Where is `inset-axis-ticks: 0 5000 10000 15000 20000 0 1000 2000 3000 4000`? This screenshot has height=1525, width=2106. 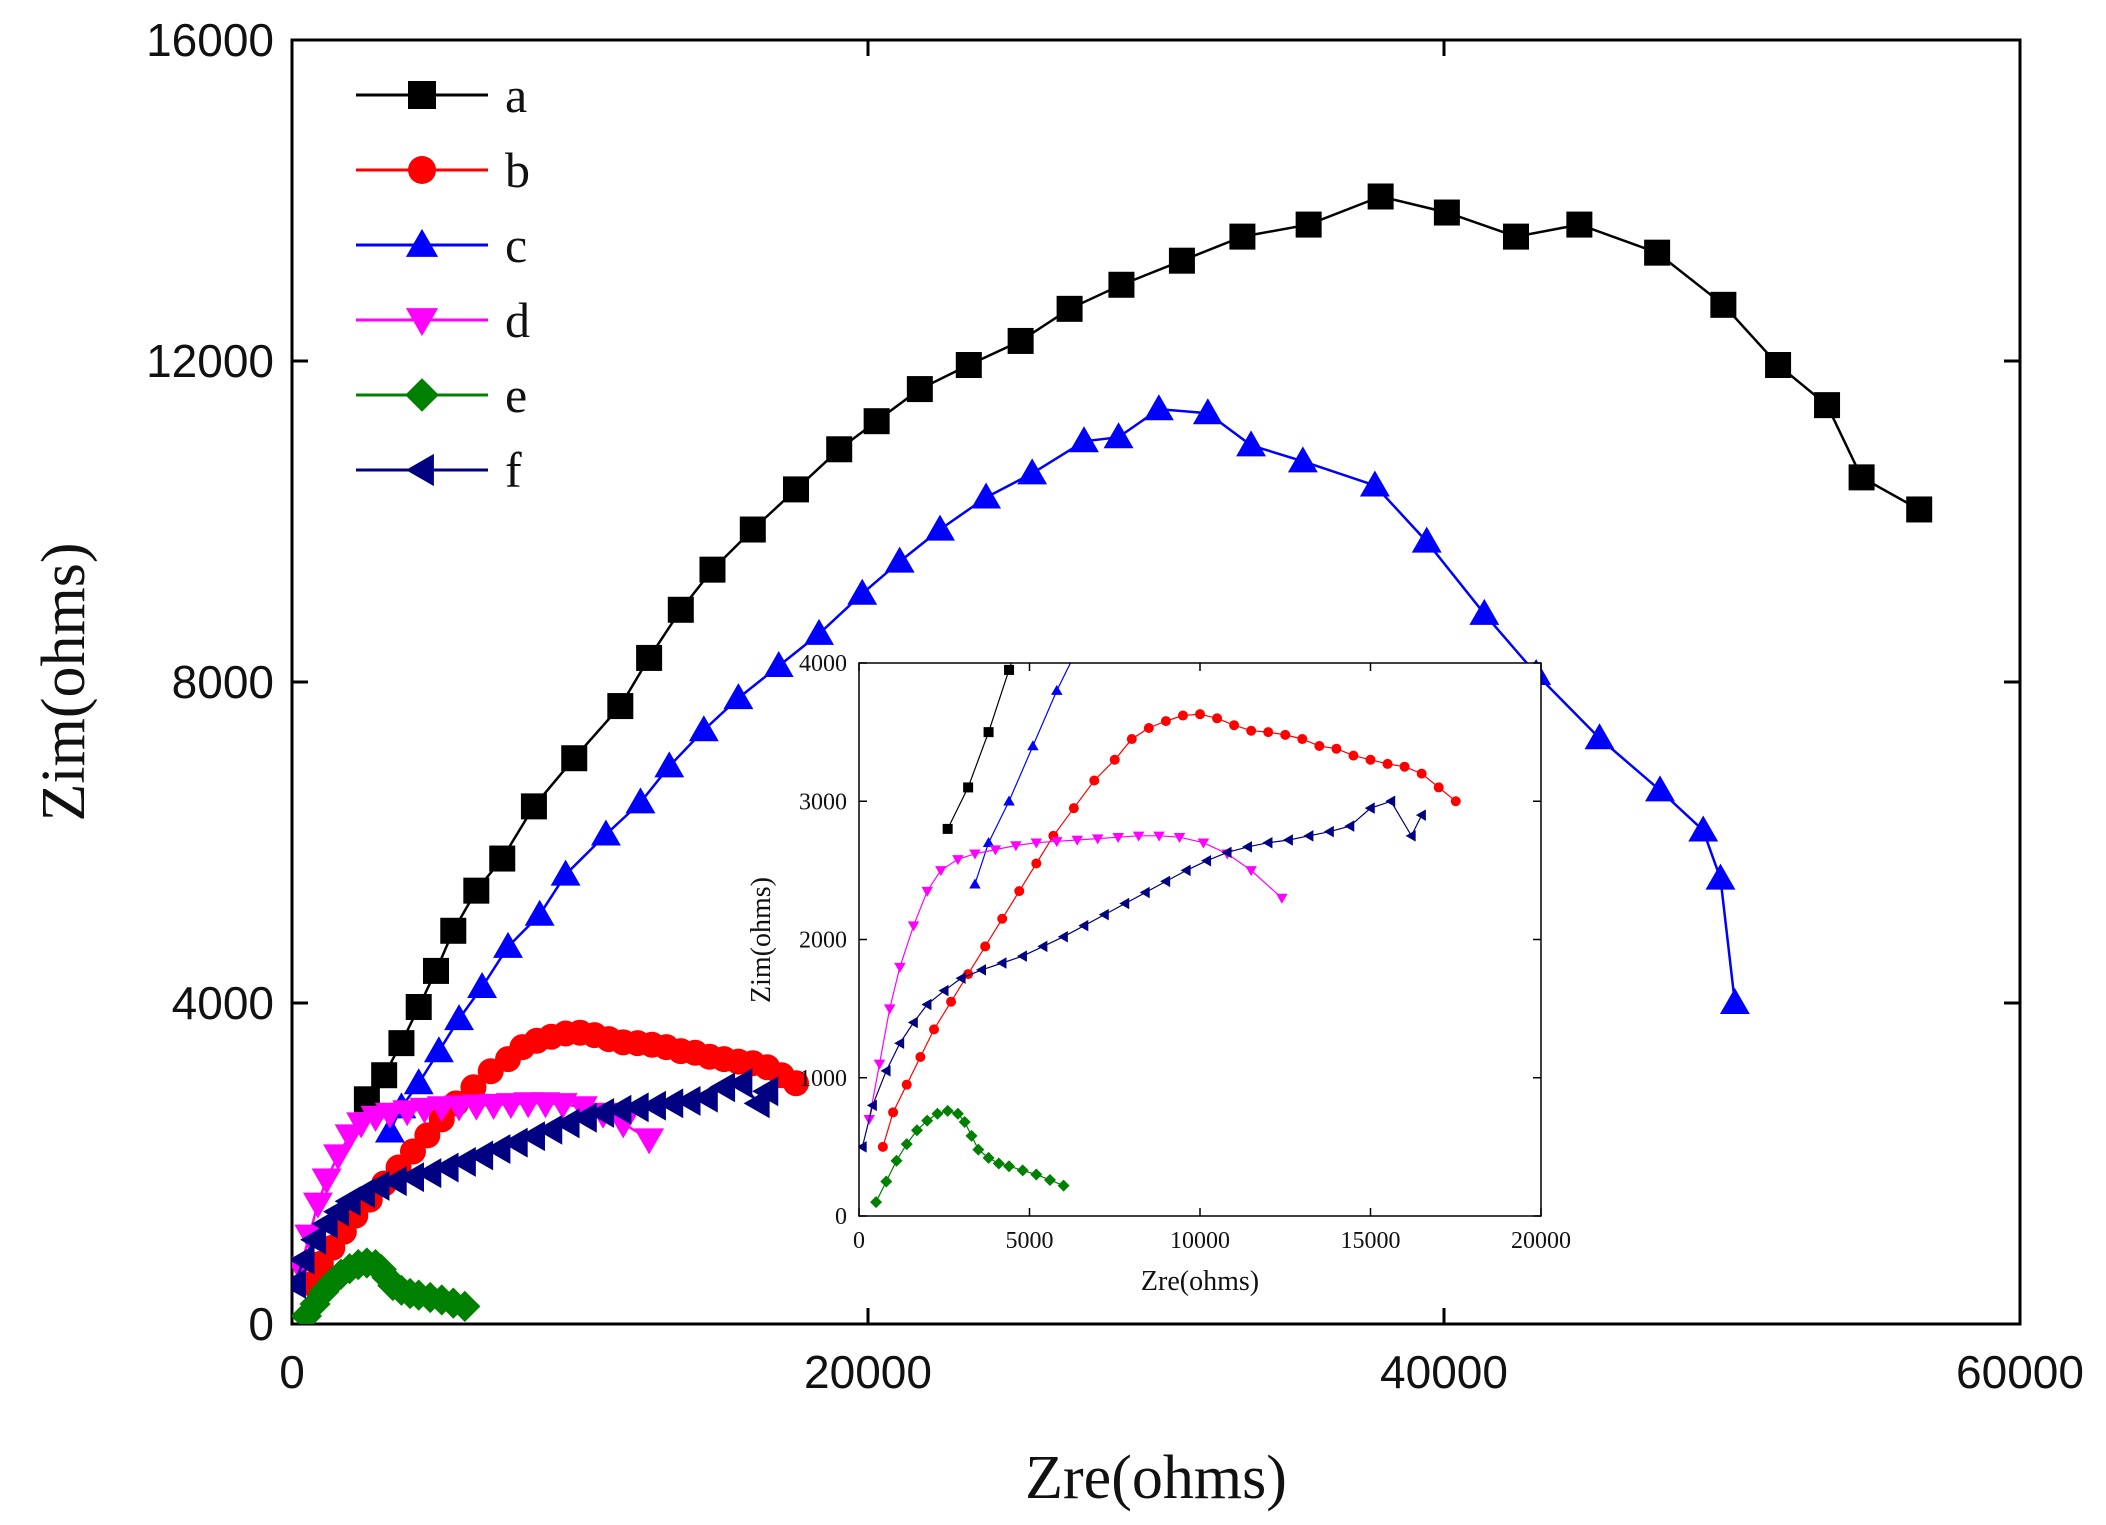 inset-axis-ticks: 0 5000 10000 15000 20000 0 1000 2000 3000 4000 is located at coordinates (1185, 952).